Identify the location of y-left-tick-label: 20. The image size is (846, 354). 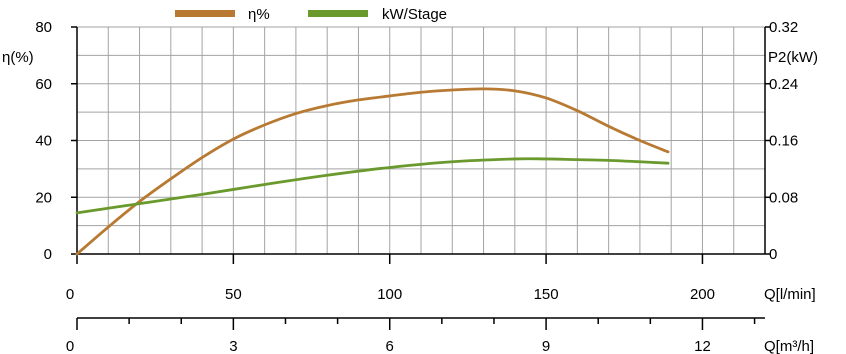
(43, 197).